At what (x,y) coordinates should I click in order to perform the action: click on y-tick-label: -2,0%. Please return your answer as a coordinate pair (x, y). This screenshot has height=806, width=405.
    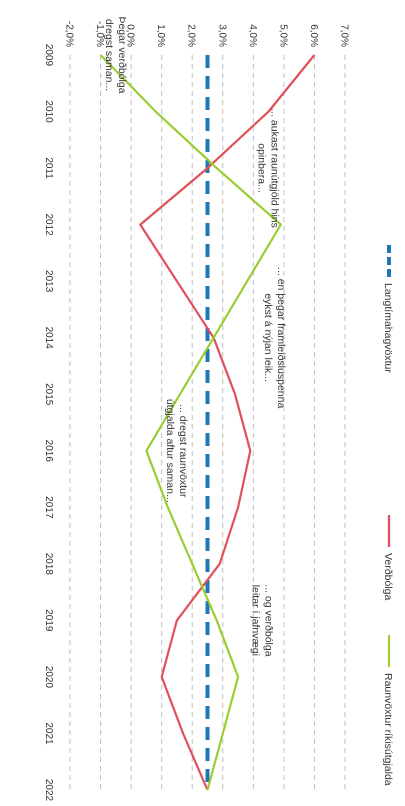
    Looking at the image, I should click on (69, 34).